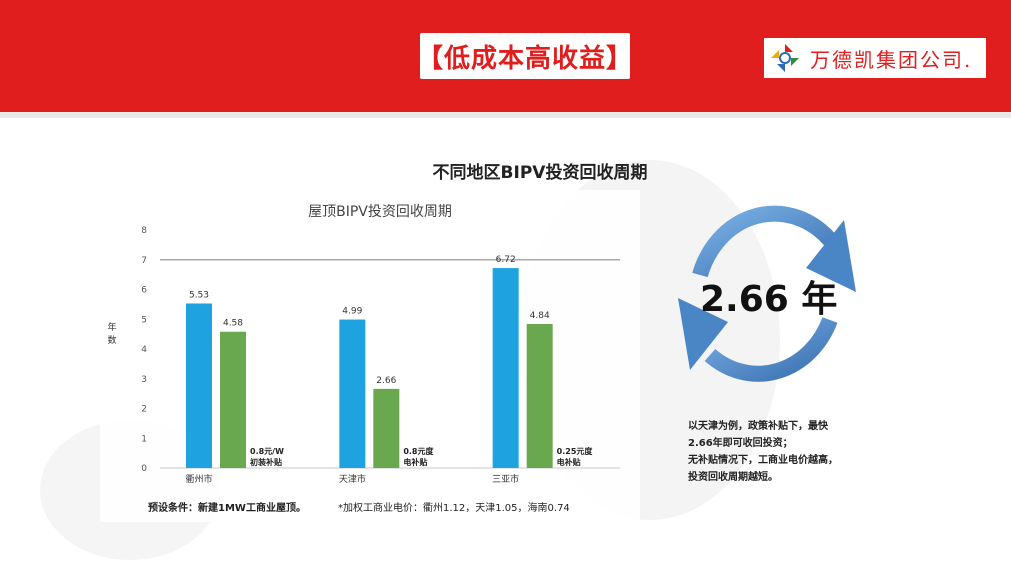 The image size is (1011, 568). Describe the element at coordinates (763, 460) in the screenshot. I see `description-line: 无补贴情况下，工商业电价越高，` at that location.